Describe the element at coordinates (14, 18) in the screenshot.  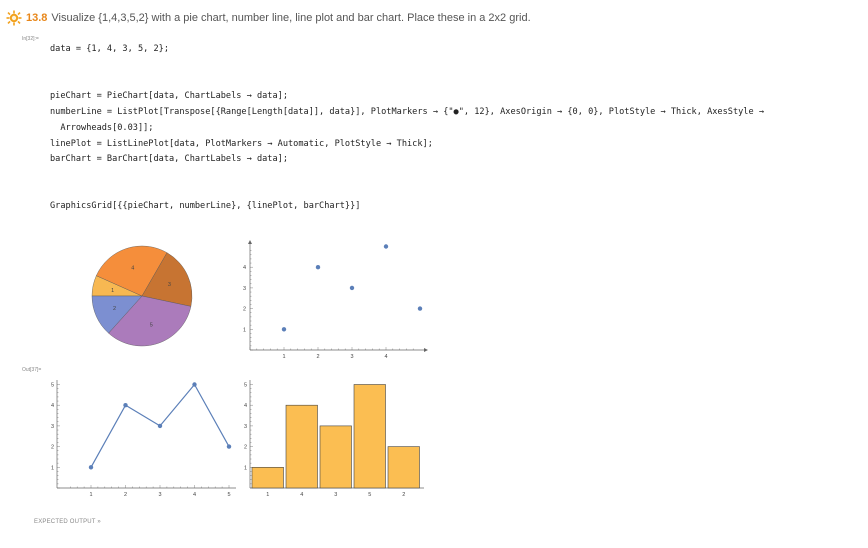
I see `sun-badge-icon` at that location.